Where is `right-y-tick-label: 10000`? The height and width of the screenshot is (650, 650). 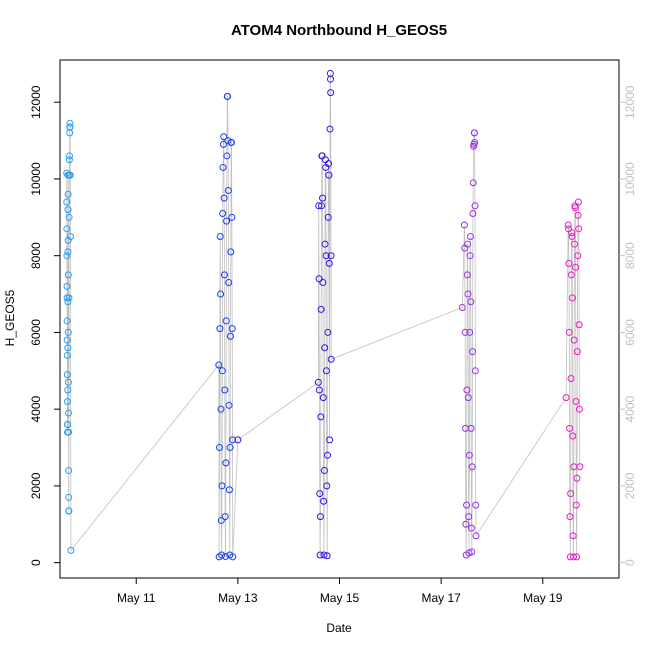
right-y-tick-label: 10000 is located at coordinates (630, 179).